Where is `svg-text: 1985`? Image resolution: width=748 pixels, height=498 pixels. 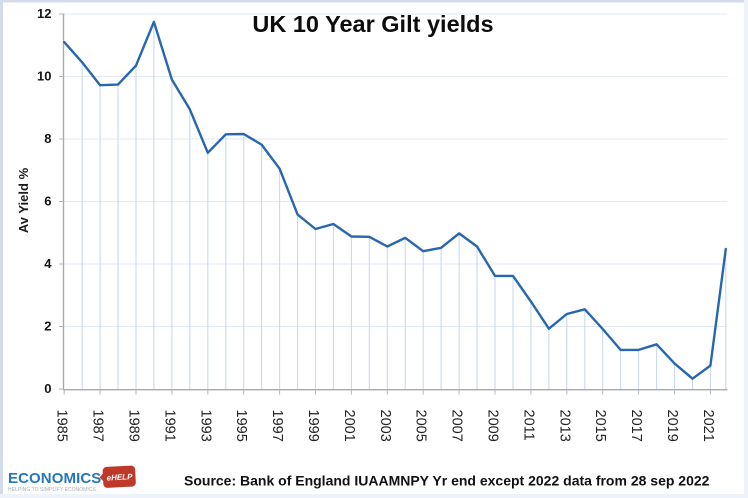
svg-text: 1985 is located at coordinates (62, 426).